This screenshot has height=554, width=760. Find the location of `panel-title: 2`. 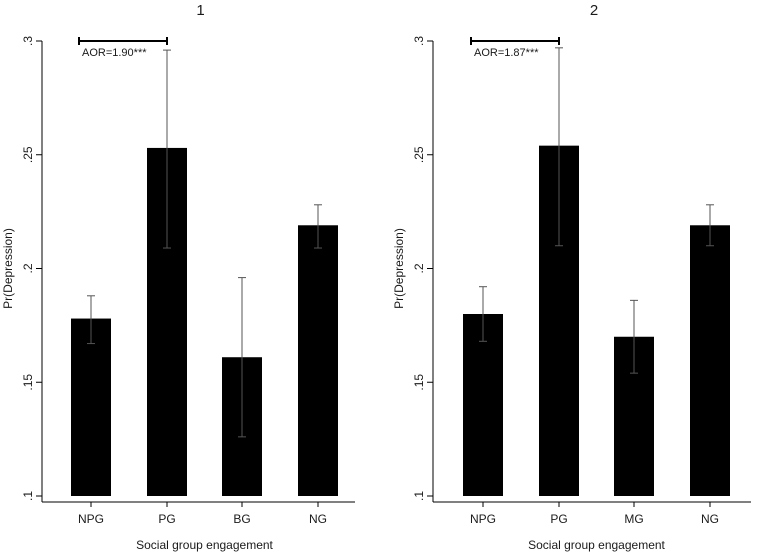

panel-title: 2 is located at coordinates (594, 10).